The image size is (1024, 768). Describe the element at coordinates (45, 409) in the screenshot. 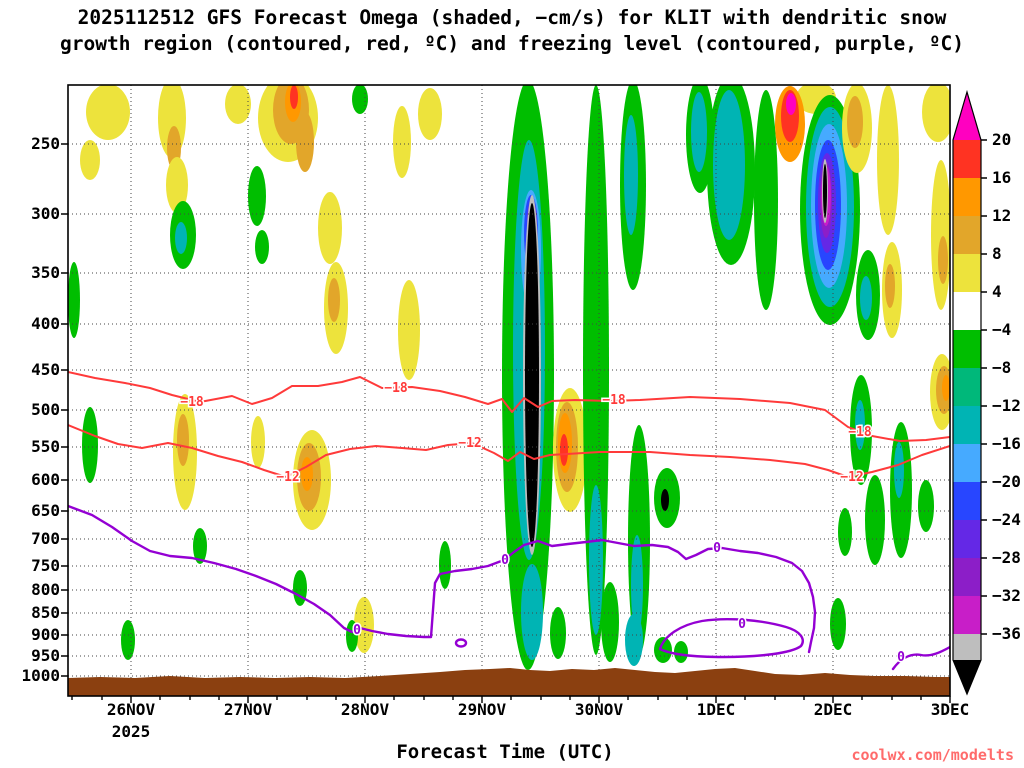

I see `y-tick-label: 500` at that location.